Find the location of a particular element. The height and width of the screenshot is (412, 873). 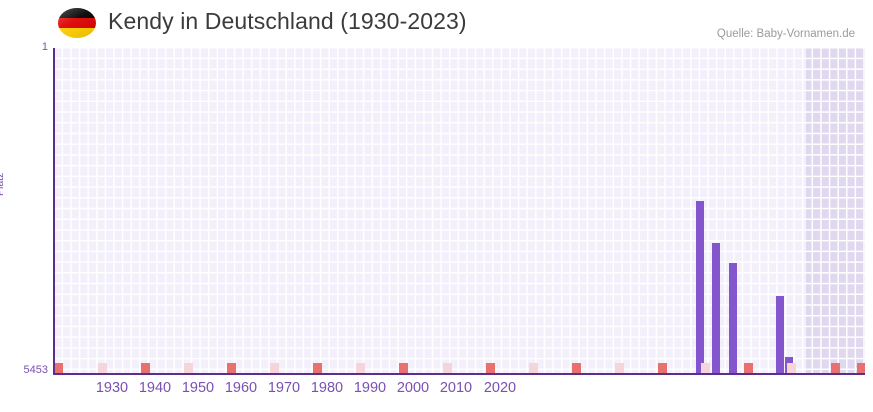

chart-title: Kendy in Deutschland (1930-2023) is located at coordinates (287, 21).